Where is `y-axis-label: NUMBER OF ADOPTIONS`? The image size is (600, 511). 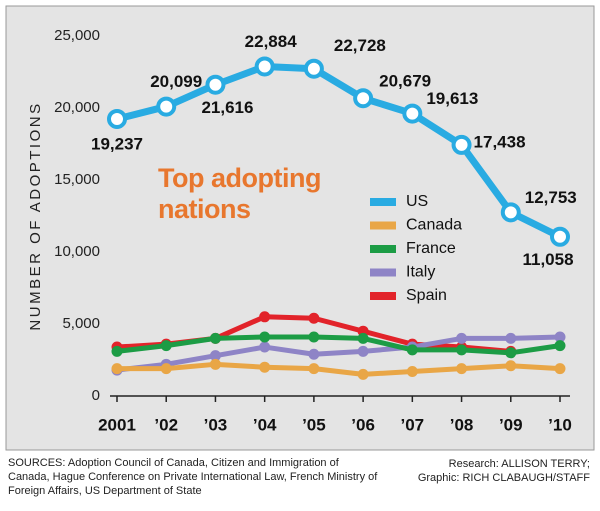 y-axis-label: NUMBER OF ADOPTIONS is located at coordinates (35, 215).